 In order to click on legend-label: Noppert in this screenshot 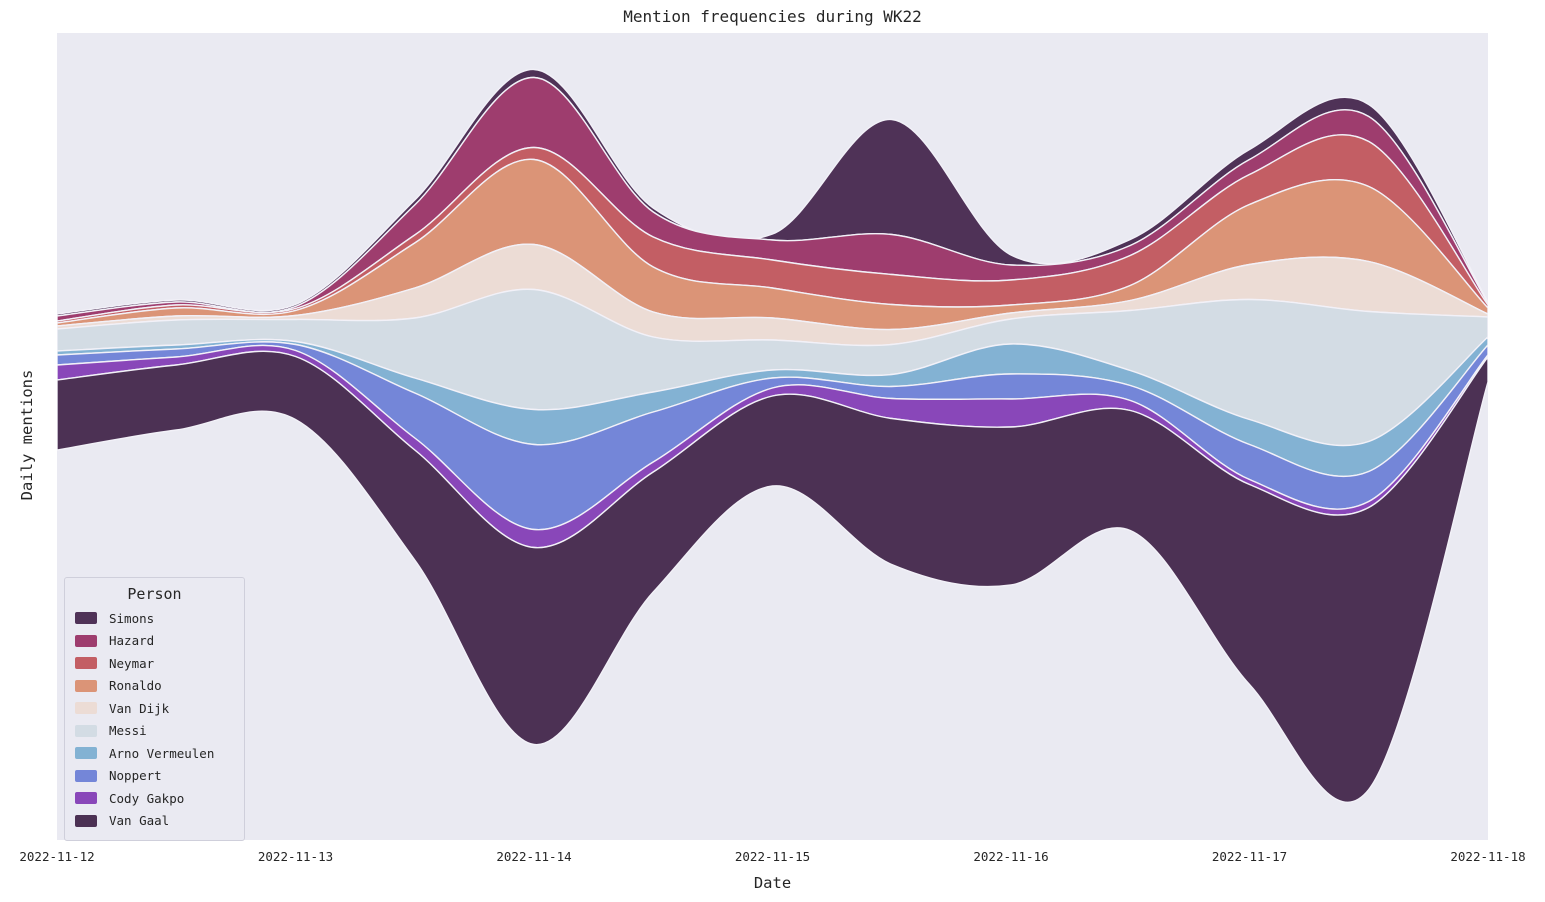, I will do `click(135, 776)`.